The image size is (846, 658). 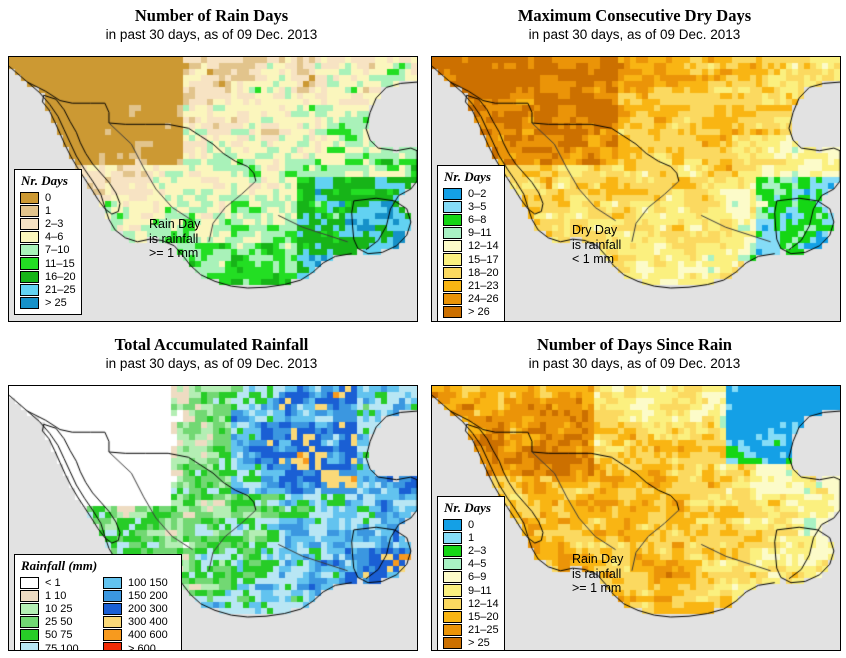 What do you see at coordinates (148, 582) in the screenshot?
I see `legend-label: 100 150` at bounding box center [148, 582].